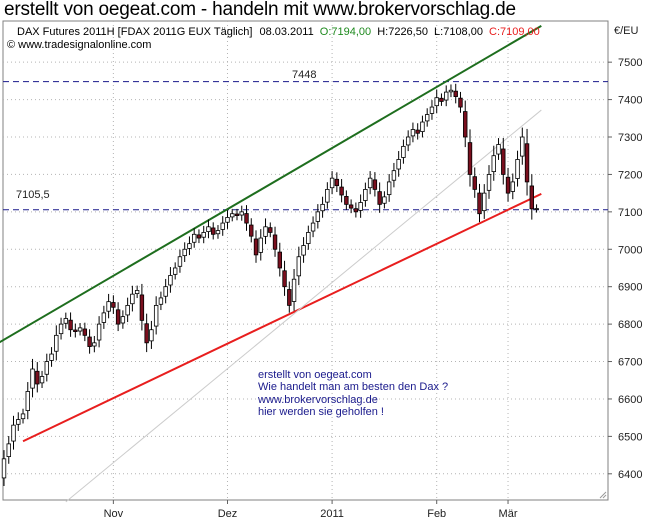 The height and width of the screenshot is (520, 650). Describe the element at coordinates (630, 288) in the screenshot. I see `y-tick-label-6900: 6900` at that location.